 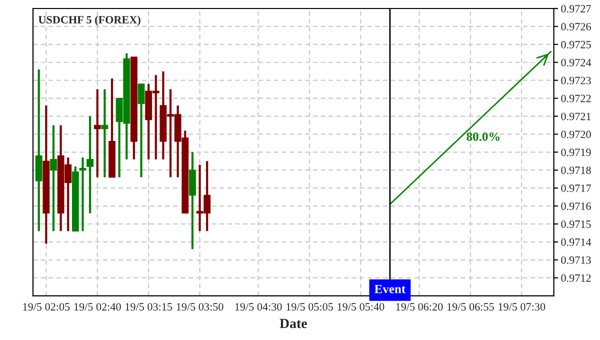 I want to click on y-tick-label: 0.9724, so click(x=576, y=62).